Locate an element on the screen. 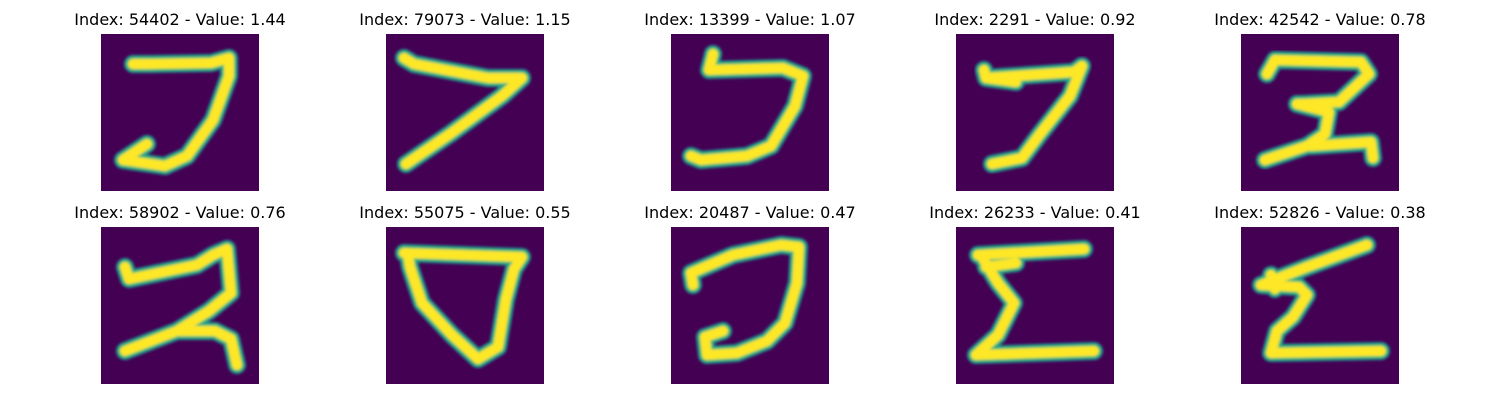 This screenshot has height=400, width=1500. panel-2: Index: 79073 - Value: 1.15 is located at coordinates (465, 95).